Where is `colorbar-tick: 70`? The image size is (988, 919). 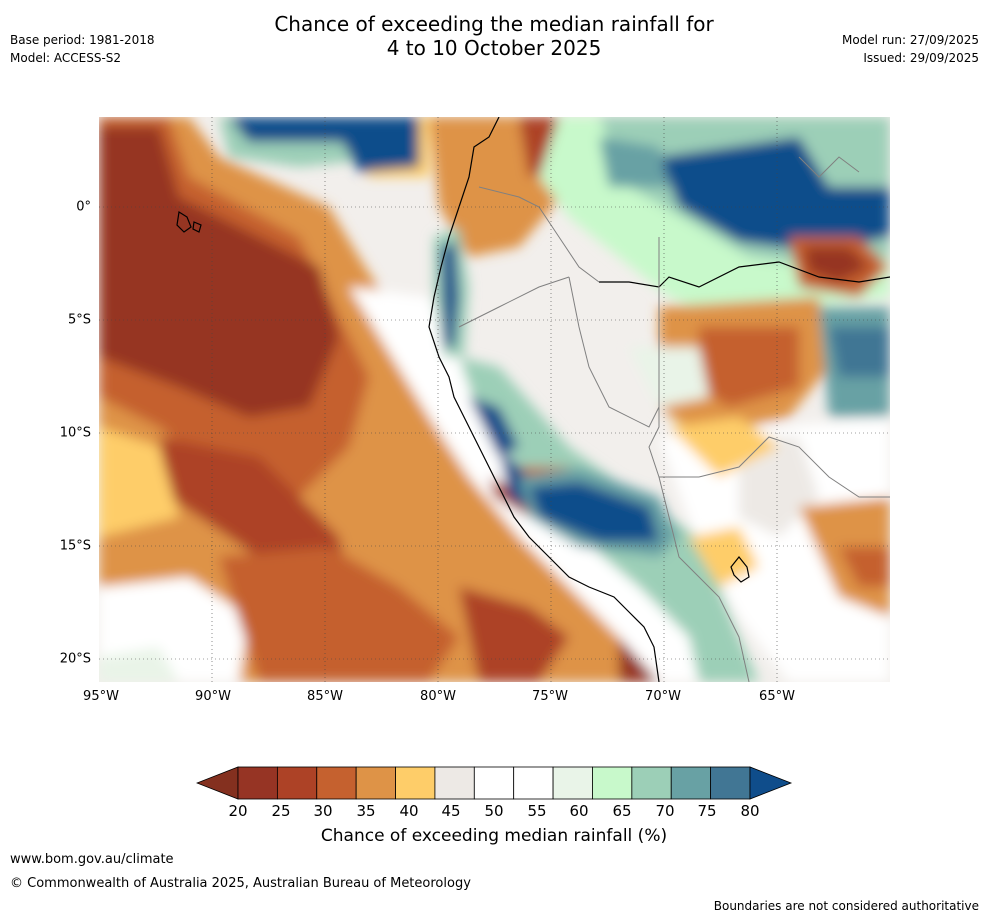
colorbar-tick: 70 is located at coordinates (665, 811).